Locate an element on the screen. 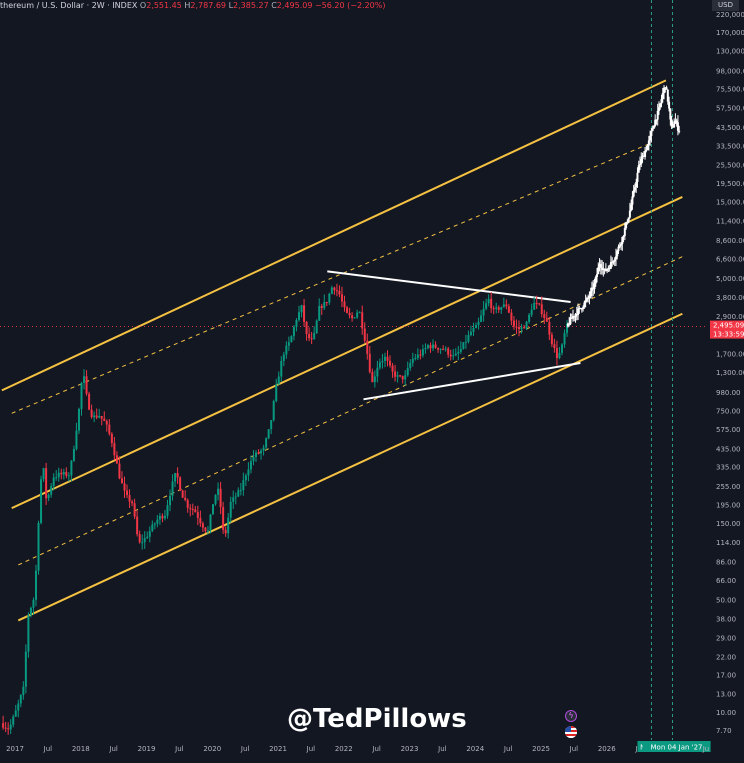 This screenshot has width=744, height=763. lightning-icon: ϟ is located at coordinates (571, 716).